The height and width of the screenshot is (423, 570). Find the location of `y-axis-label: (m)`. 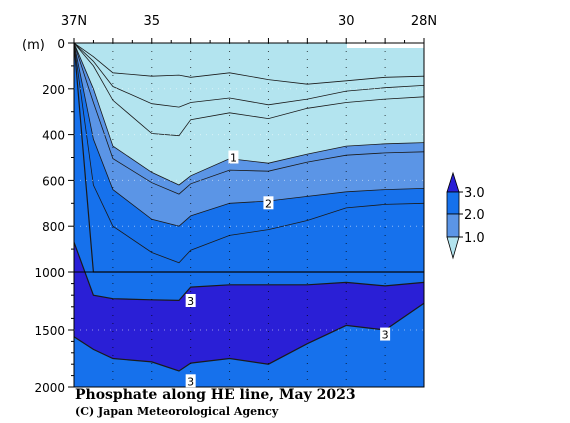

y-axis-label: (m) is located at coordinates (33, 45).